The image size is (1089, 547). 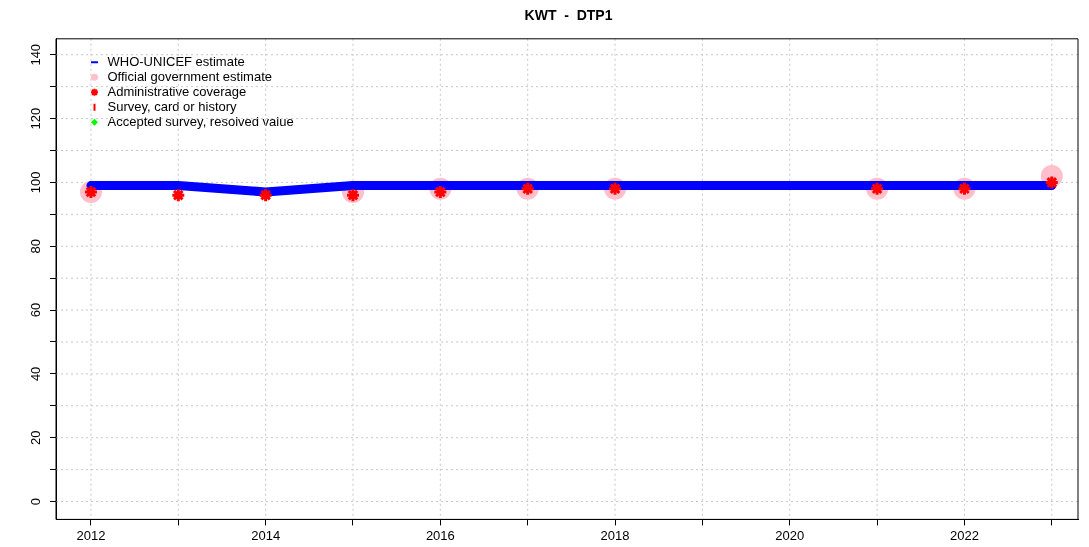 I want to click on x-tick-label: 2022, so click(x=964, y=535).